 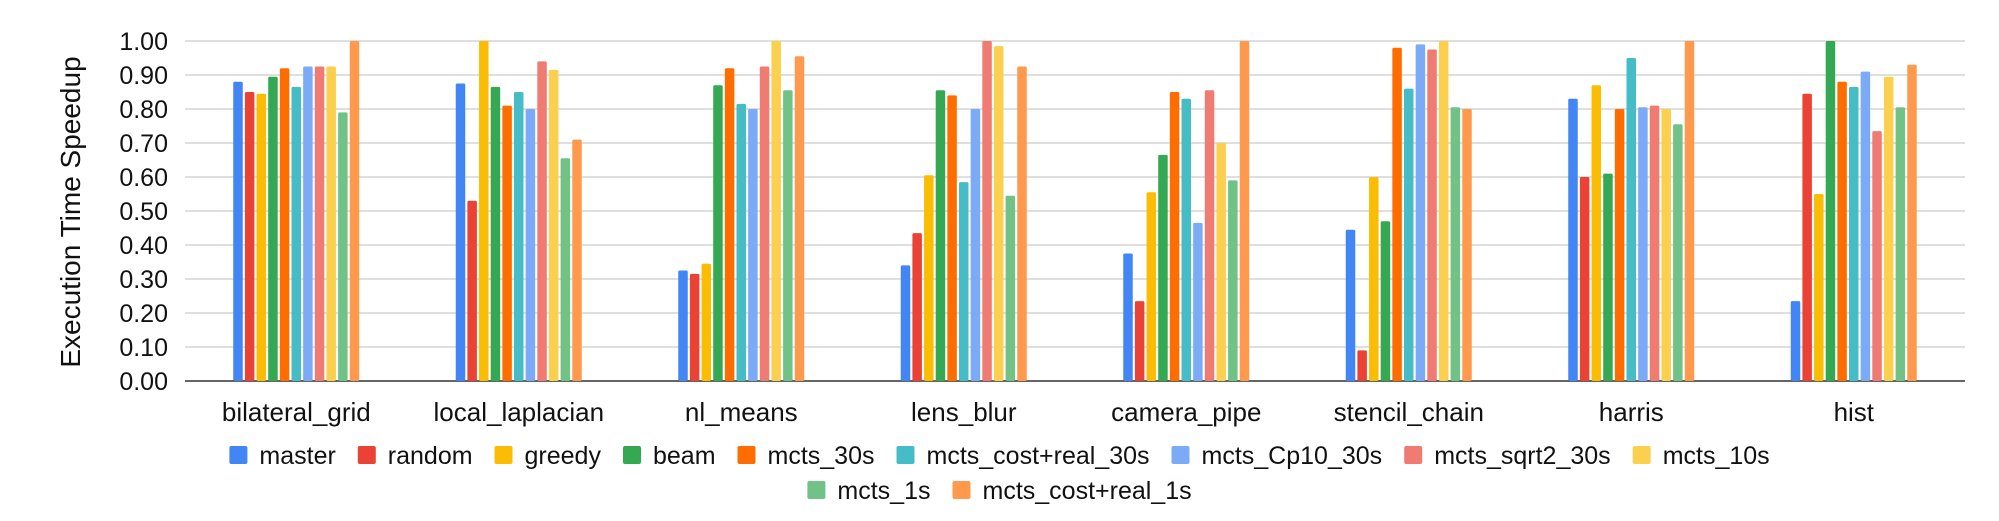 I want to click on legend-item-mcts_Cp10_30s: mcts_Cp10_30s, so click(x=1277, y=456).